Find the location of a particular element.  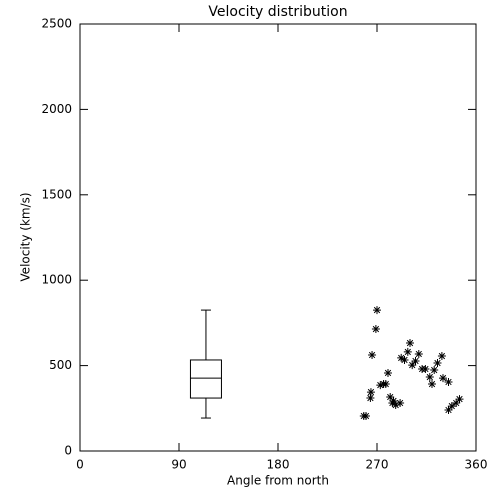

x-tick-label: 90 is located at coordinates (178, 465).